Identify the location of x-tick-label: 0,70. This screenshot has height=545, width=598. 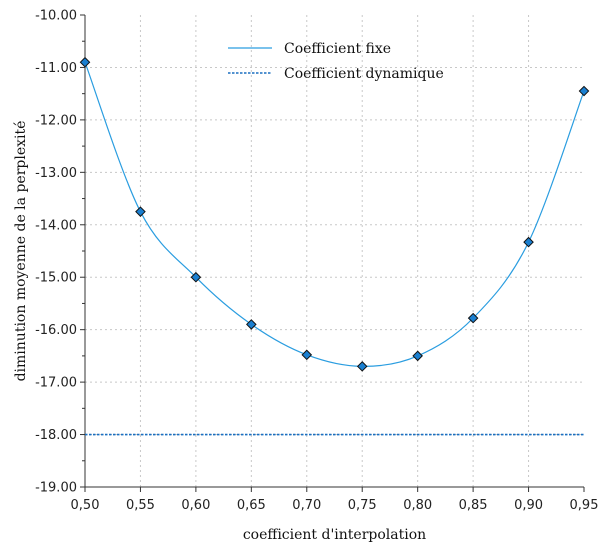
(306, 505).